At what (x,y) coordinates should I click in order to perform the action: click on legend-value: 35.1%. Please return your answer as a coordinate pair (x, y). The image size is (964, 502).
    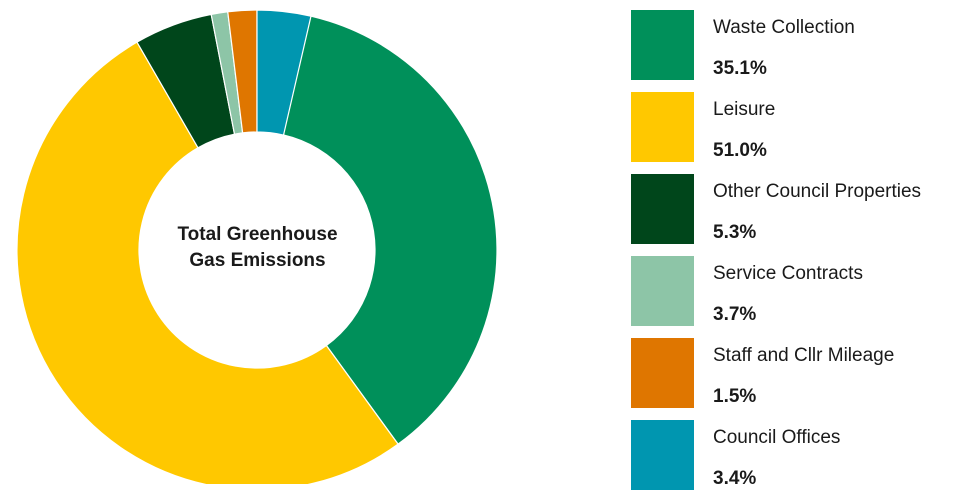
    Looking at the image, I should click on (740, 68).